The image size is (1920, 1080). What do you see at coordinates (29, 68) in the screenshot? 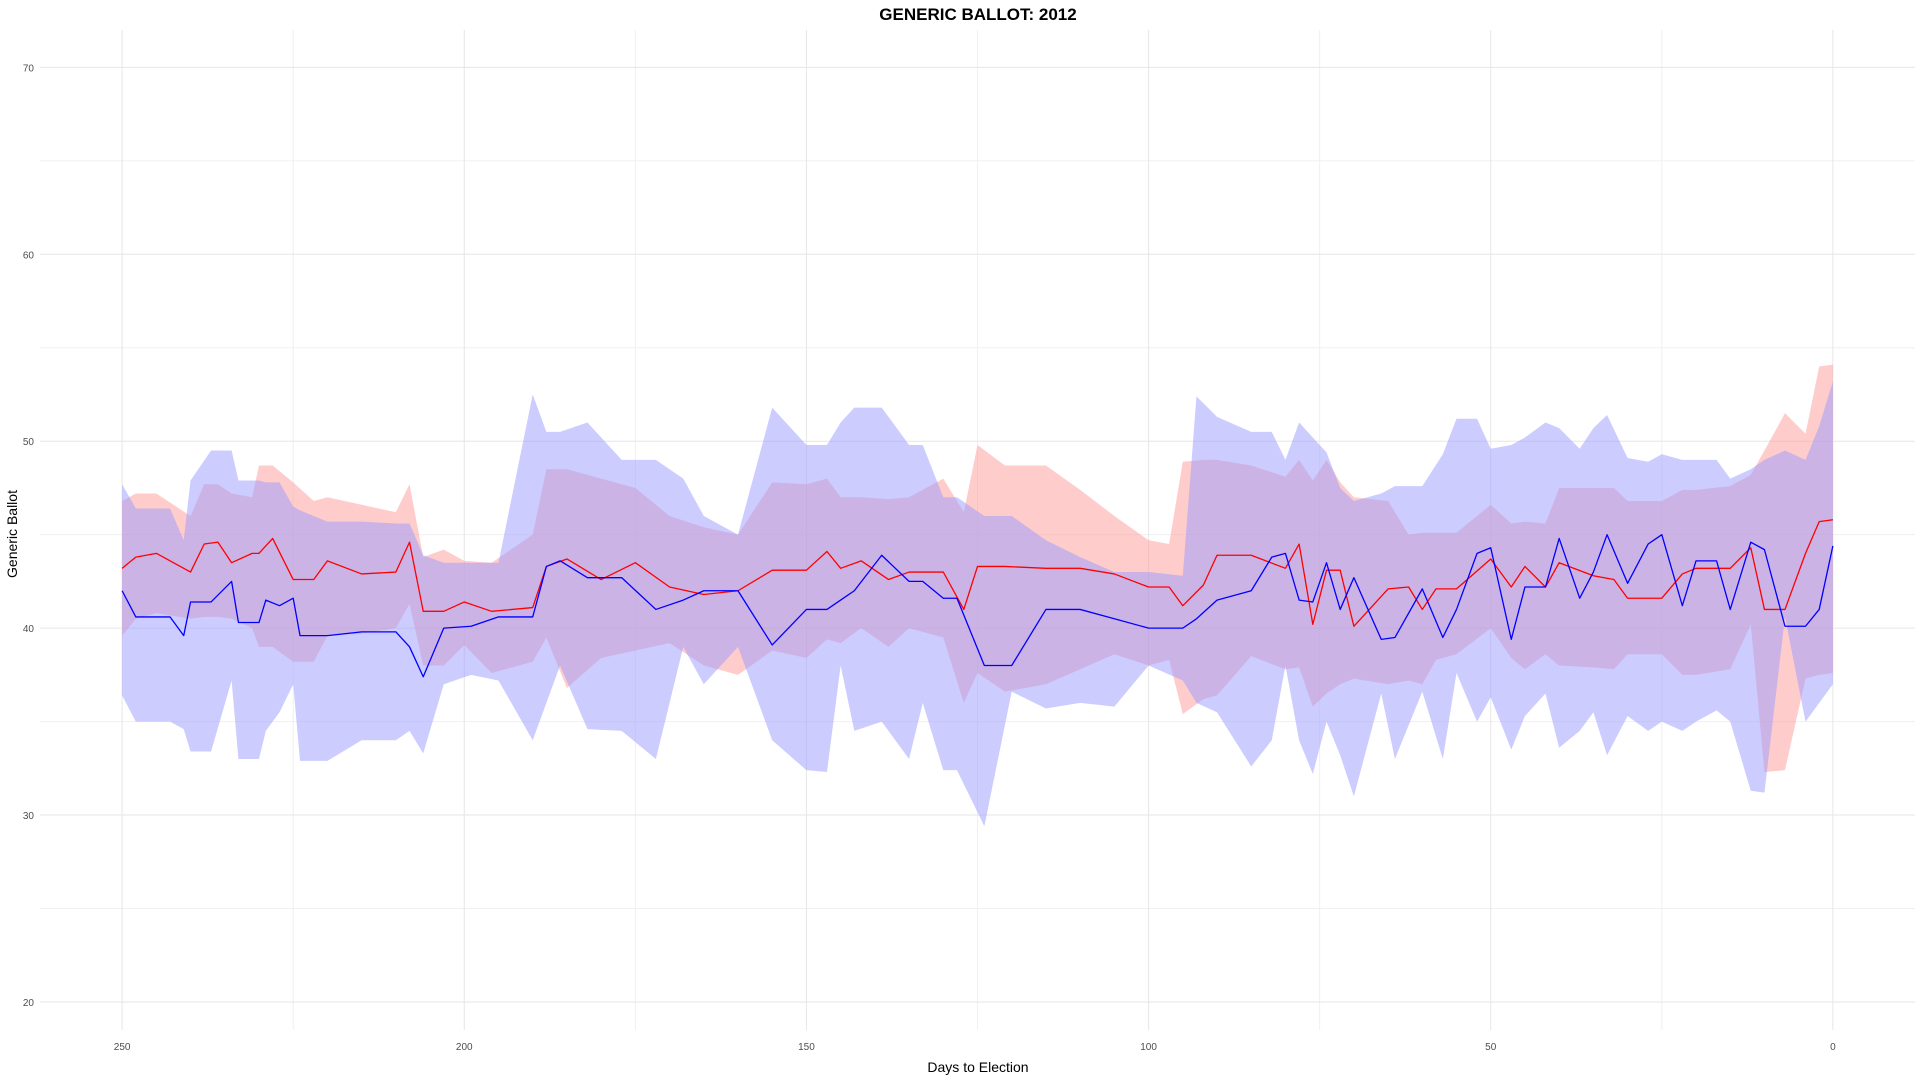
I see `y-tick-label: 70` at bounding box center [29, 68].